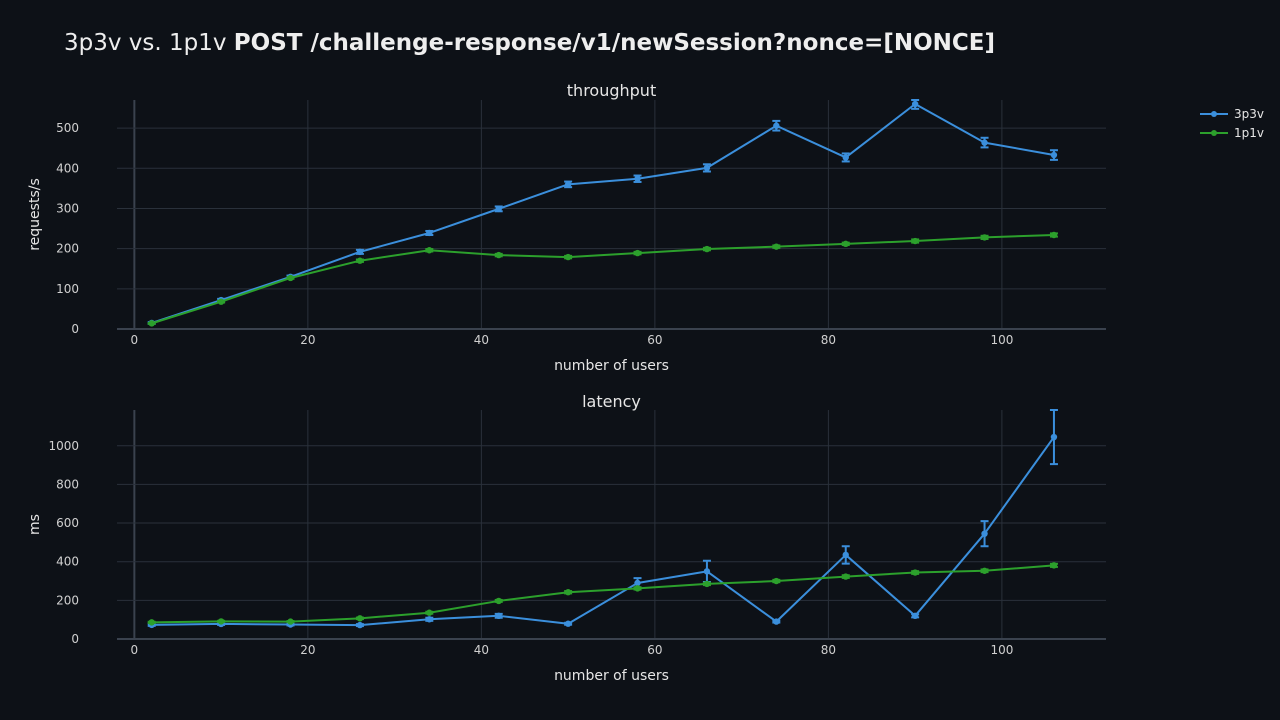 This screenshot has height=720, width=1280. I want to click on chart-title-prefix: 3p3v vs. 1p1v, so click(149, 43).